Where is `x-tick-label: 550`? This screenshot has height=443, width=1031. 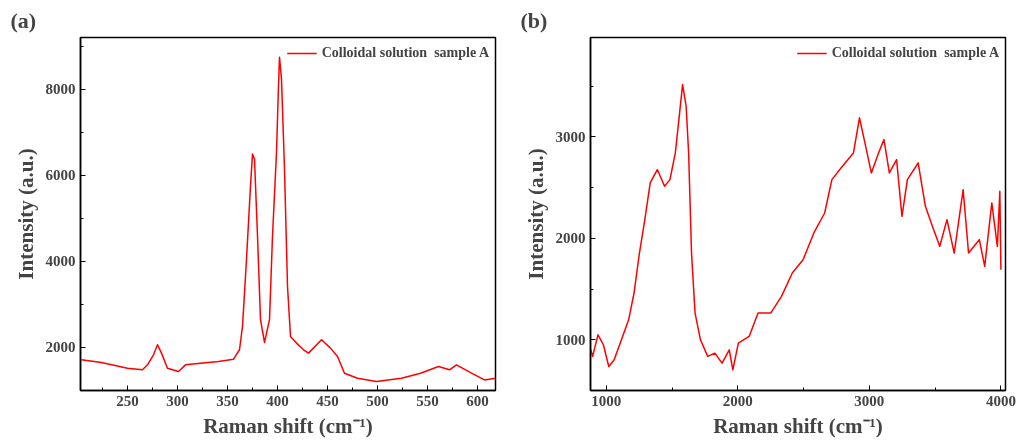
x-tick-label: 550 is located at coordinates (427, 400).